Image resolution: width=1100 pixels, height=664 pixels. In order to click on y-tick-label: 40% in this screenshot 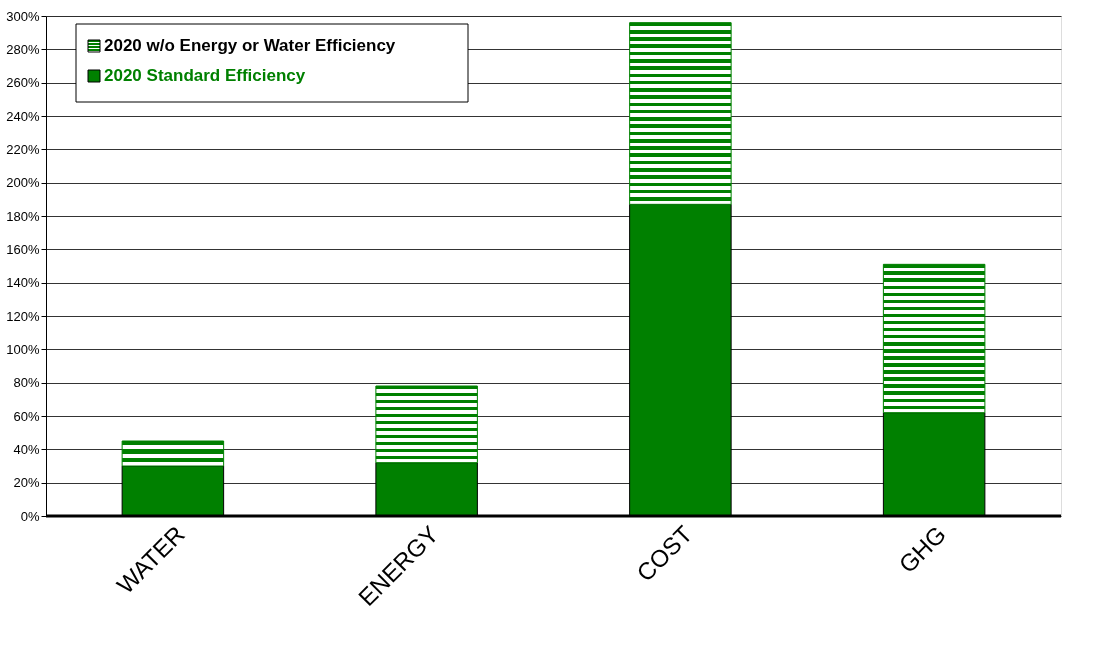, I will do `click(26, 449)`.